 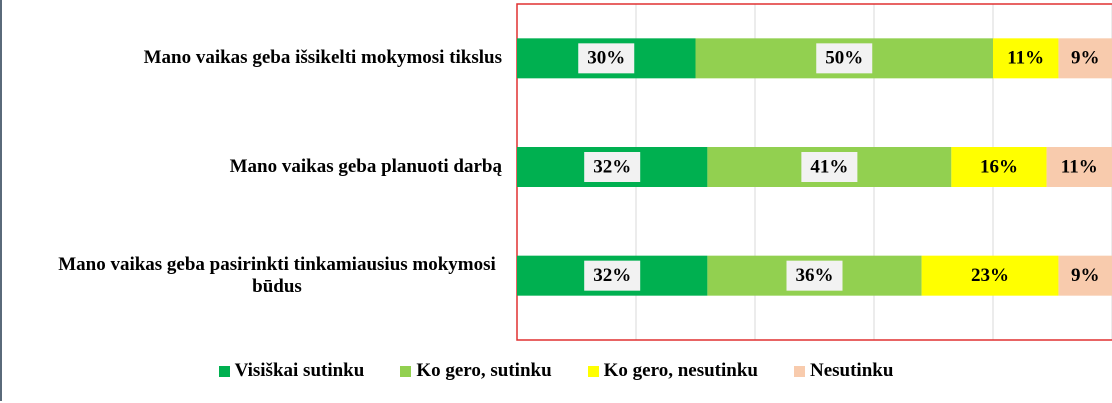 I want to click on legend-label: Ko gero, nesutinku, so click(x=680, y=370).